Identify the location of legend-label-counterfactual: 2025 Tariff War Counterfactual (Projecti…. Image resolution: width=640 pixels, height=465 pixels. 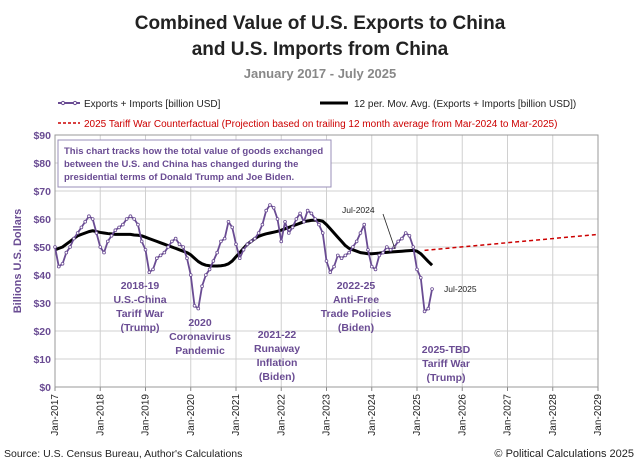
(320, 124).